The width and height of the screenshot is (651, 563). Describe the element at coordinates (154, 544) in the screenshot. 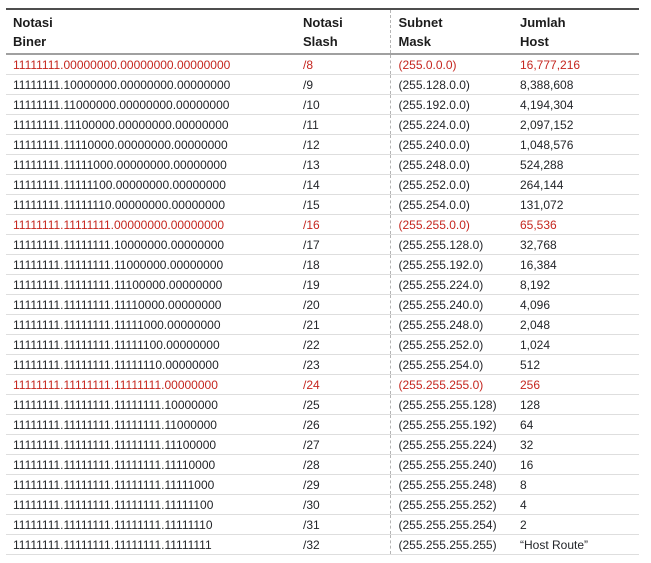

I see `cell-notasi-biner: 11111111.11111111.11111111.11111111` at that location.